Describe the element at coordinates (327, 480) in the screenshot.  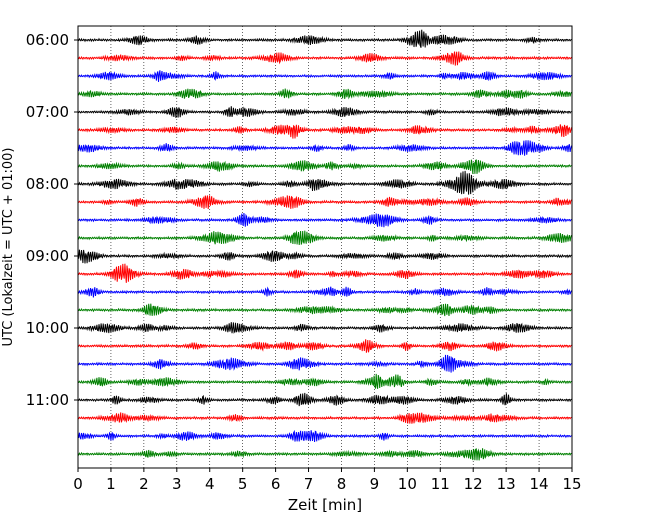
I see `x-axis-ticks: 0 1 2 3 4 5 6 7 8 9 10 11 12 13 14 15` at that location.